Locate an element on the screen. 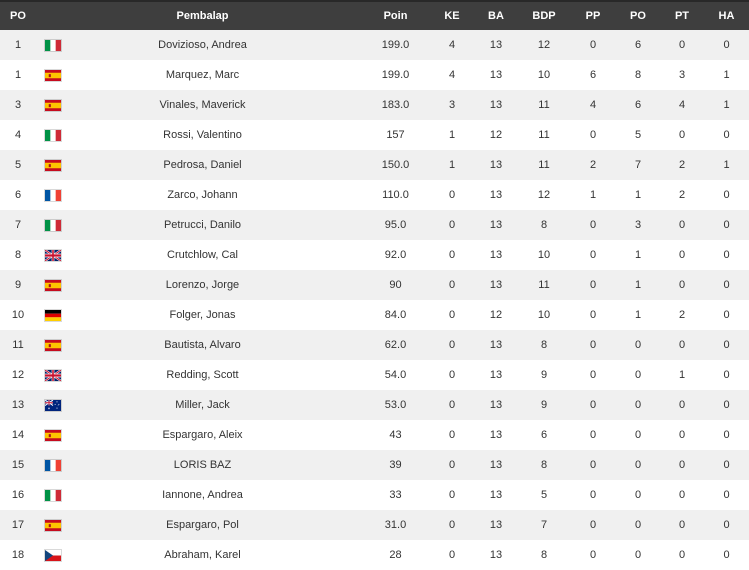  table-row: 8 Crutchlow, Cal 92.0 0 13 10 0 1 0 0 is located at coordinates (374, 255).